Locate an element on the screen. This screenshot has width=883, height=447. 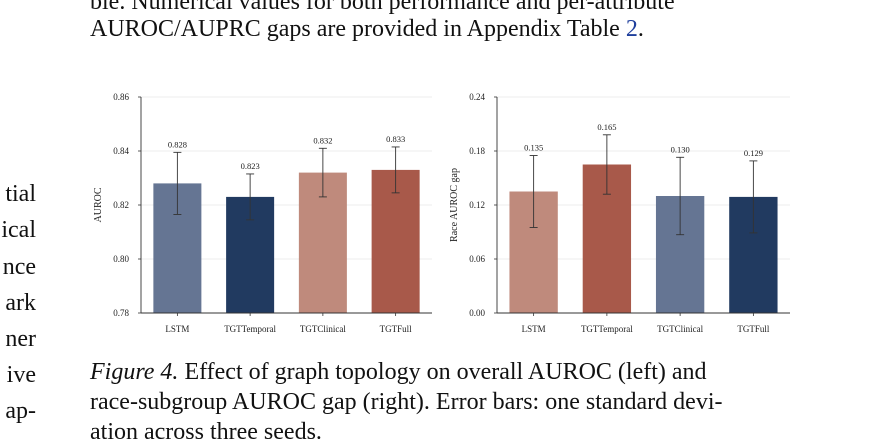
auroc-y-tick-label: 0.80 is located at coordinates (121, 259).